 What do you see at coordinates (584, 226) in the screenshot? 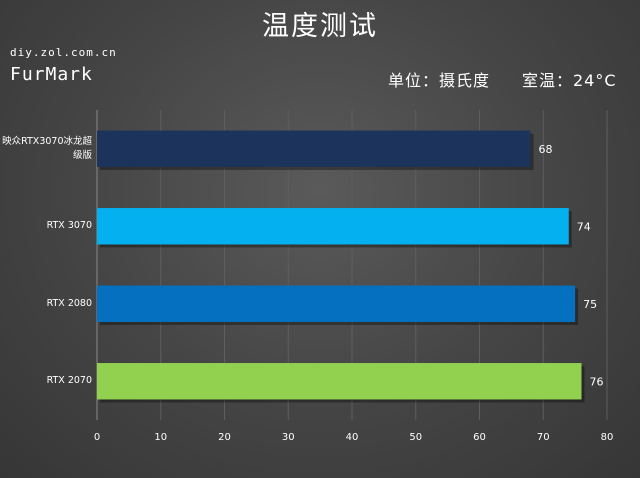
I see `data-label: 74` at bounding box center [584, 226].